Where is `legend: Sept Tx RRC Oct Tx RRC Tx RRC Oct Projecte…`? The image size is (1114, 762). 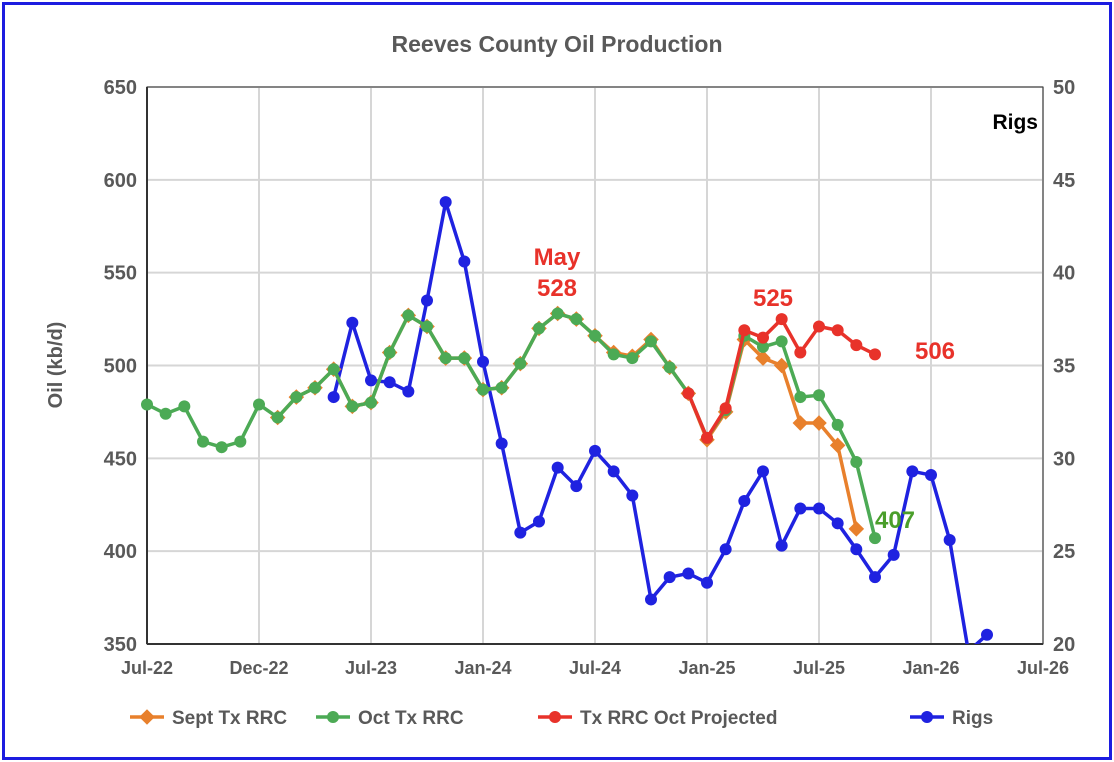 legend: Sept Tx RRC Oct Tx RRC Tx RRC Oct Projecte… is located at coordinates (561, 718).